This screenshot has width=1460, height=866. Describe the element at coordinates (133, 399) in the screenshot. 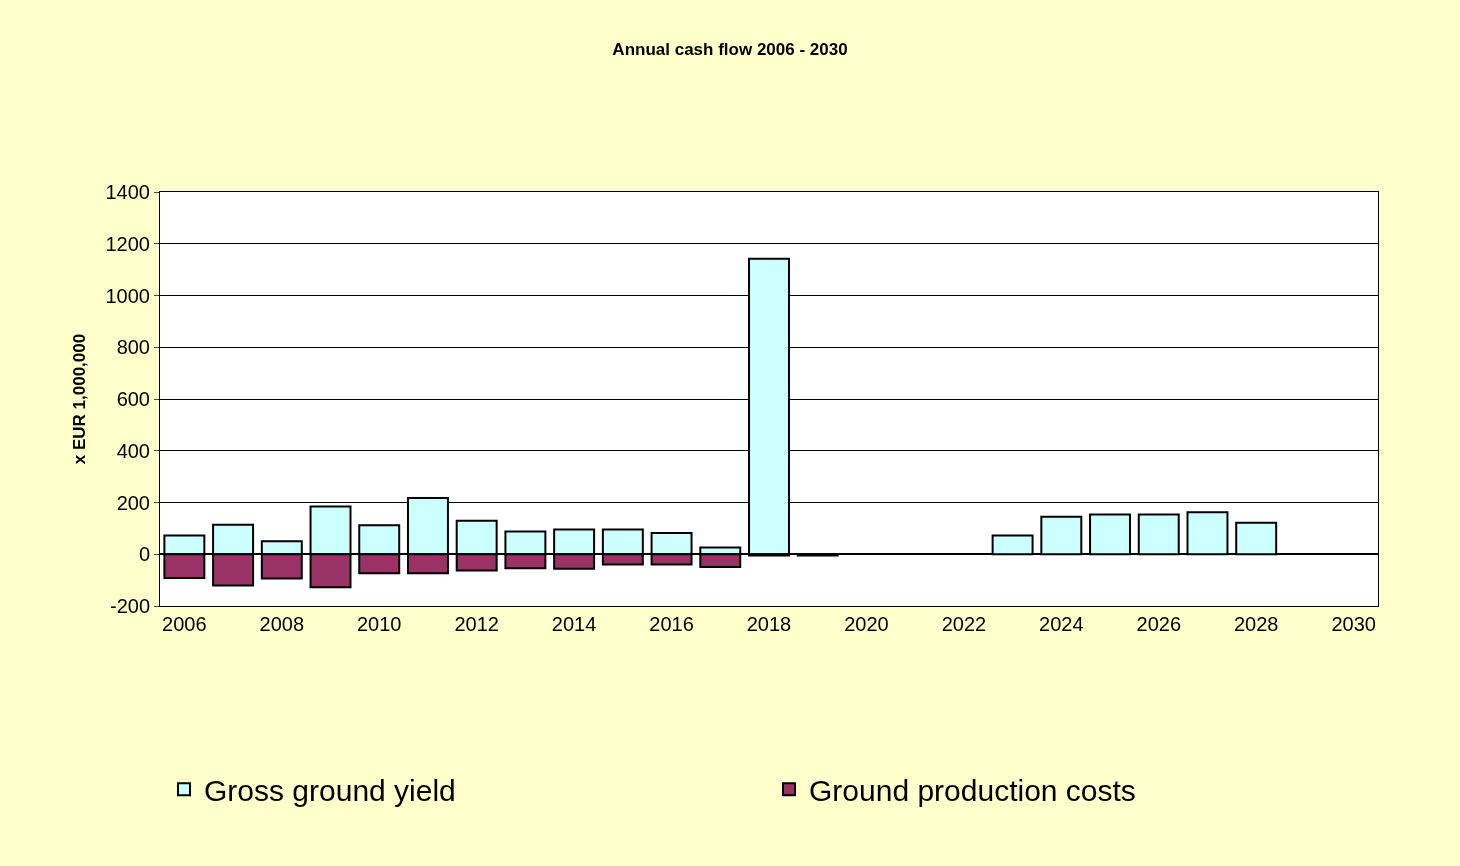

I see `y-tick-label: 600` at that location.